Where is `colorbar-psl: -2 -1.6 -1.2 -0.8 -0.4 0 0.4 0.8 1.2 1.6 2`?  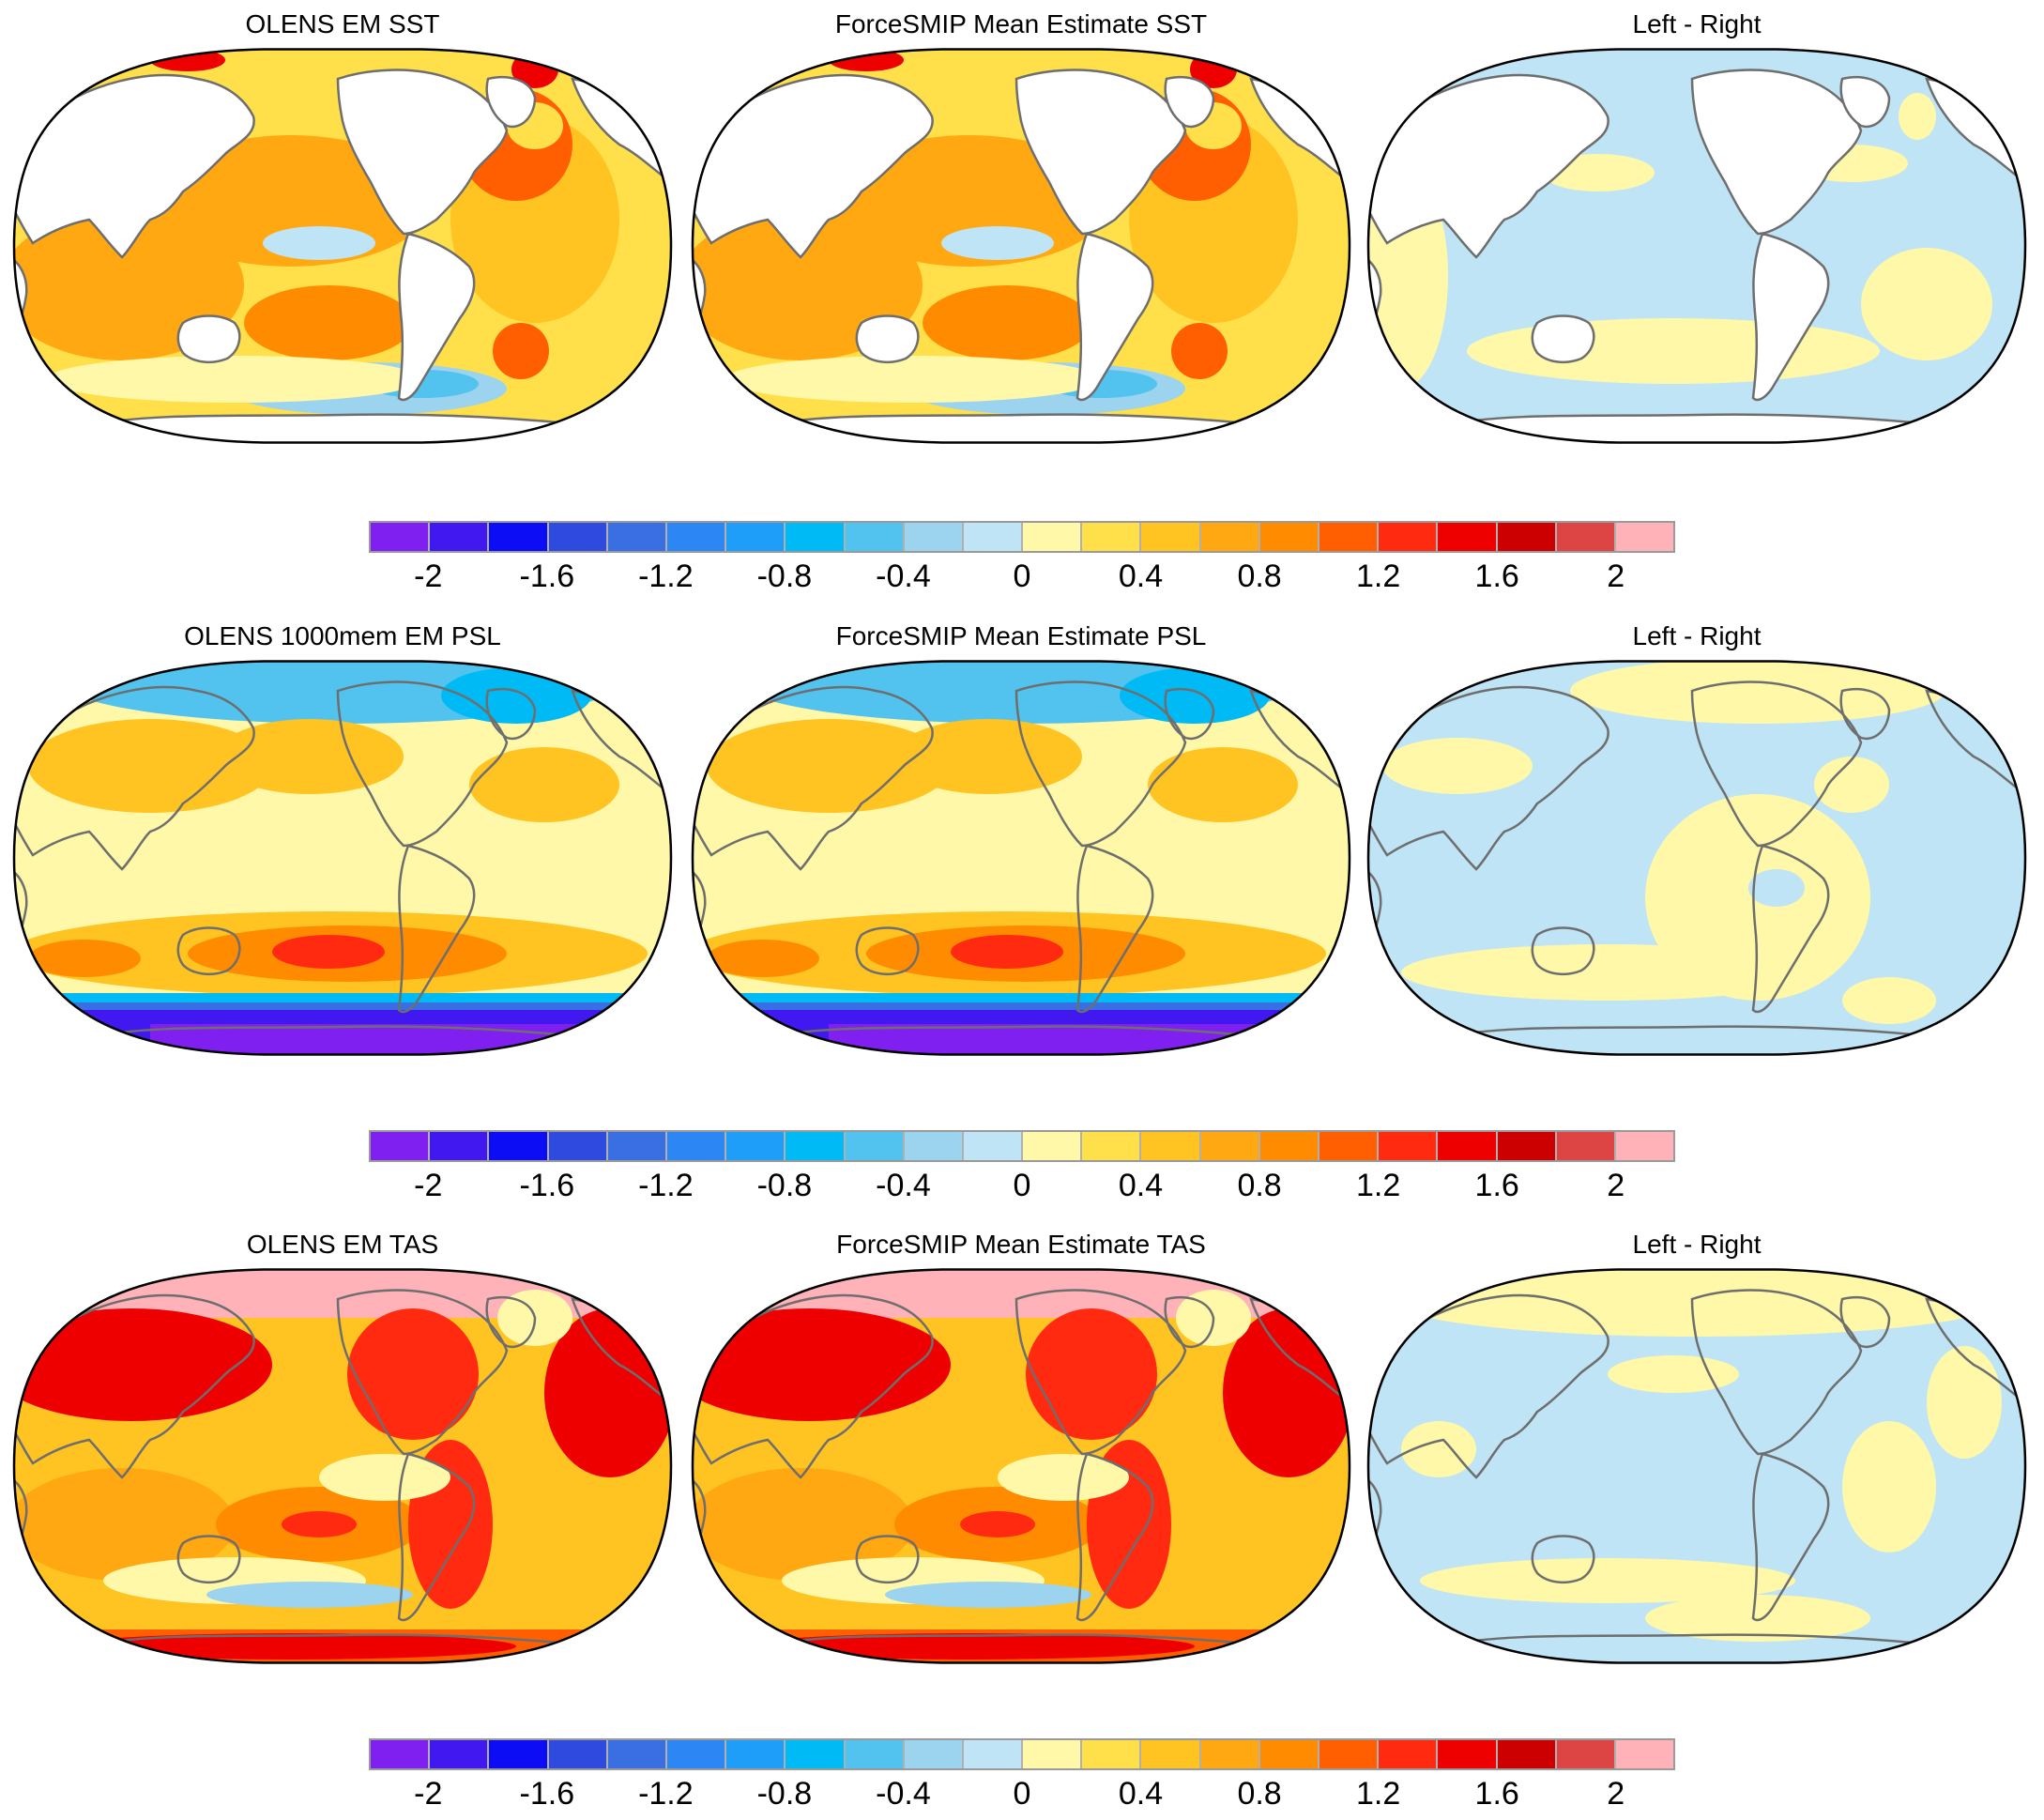
colorbar-psl: -2 -1.6 -1.2 -0.8 -0.4 0 0.4 0.8 1.2 1.6 2 is located at coordinates (1022, 1167).